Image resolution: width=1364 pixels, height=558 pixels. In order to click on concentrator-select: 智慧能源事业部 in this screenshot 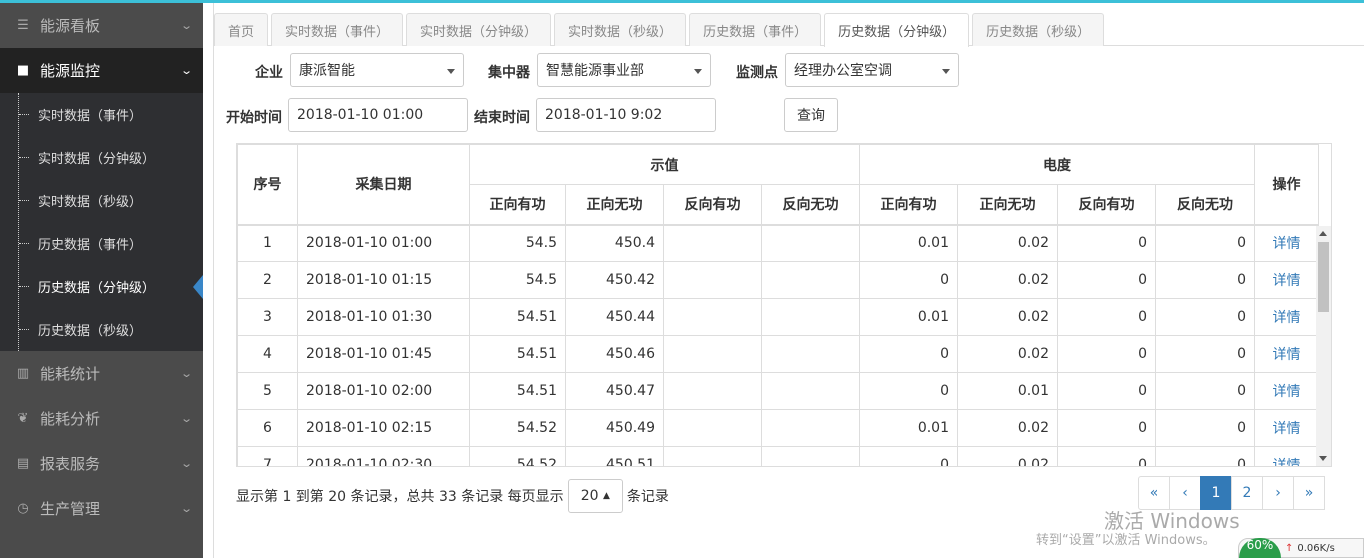, I will do `click(624, 70)`.